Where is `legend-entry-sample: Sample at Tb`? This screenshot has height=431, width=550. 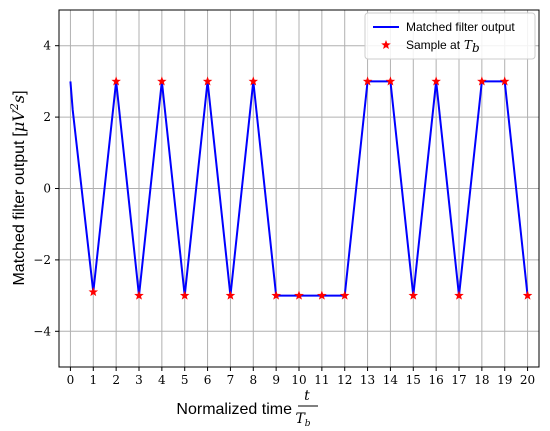 legend-entry-sample: Sample at Tb is located at coordinates (443, 46).